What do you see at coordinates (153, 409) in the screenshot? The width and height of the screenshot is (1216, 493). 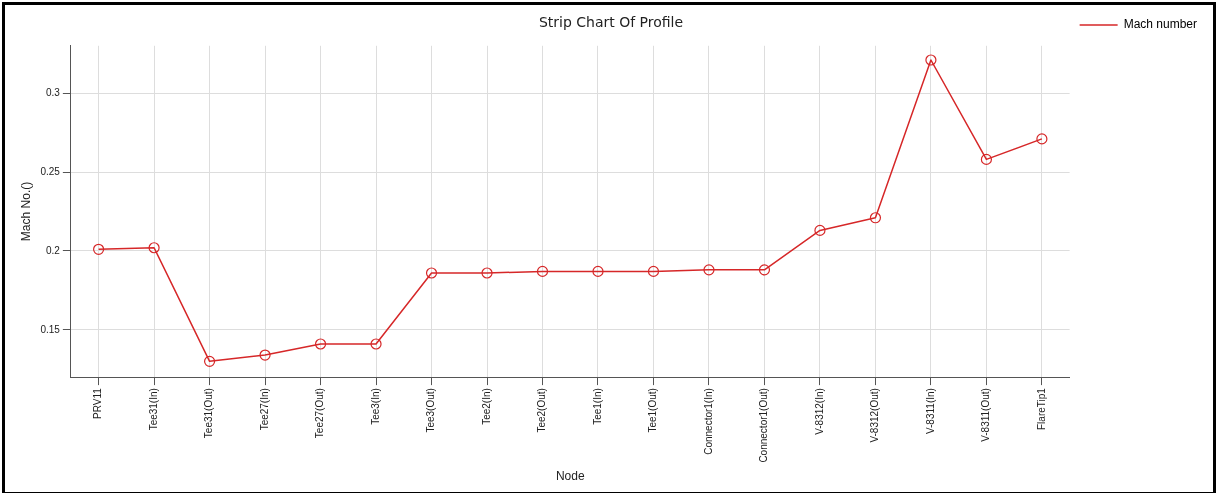 I see `x-tick-label: Tee31(In)` at bounding box center [153, 409].